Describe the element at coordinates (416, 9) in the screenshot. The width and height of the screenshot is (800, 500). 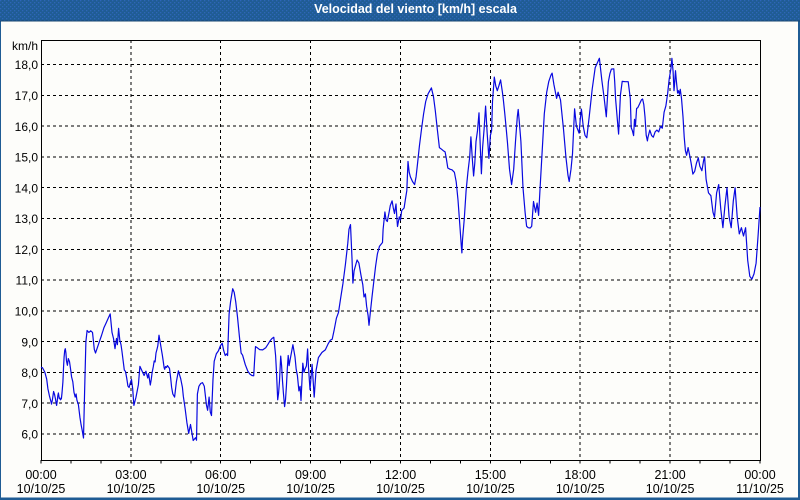
I see `svg-text:Velocidad del viento [km/h] es: Velocidad del viento [km/h] escala` at that location.